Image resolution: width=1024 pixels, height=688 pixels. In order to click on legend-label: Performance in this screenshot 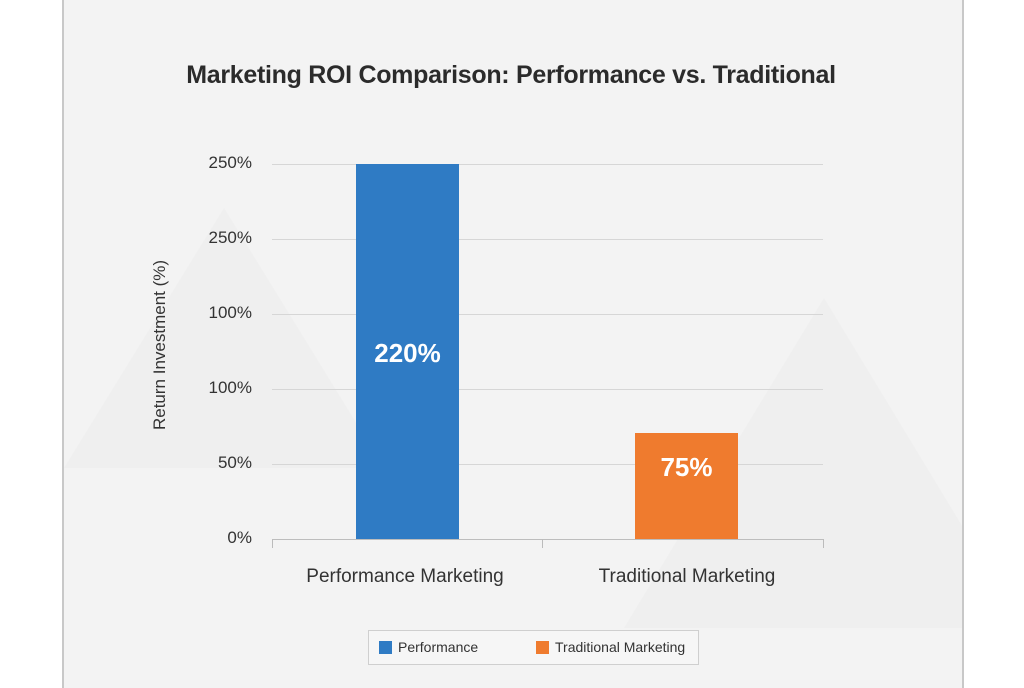, I will do `click(438, 647)`.